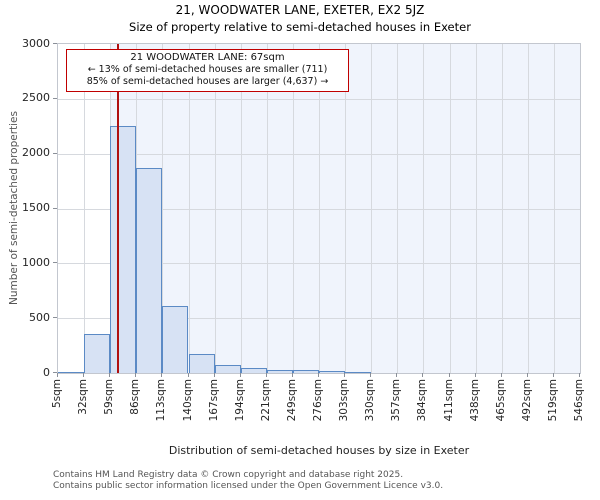 The image size is (600, 500). What do you see at coordinates (117, 208) in the screenshot?
I see `property-size-marker-line` at bounding box center [117, 208].